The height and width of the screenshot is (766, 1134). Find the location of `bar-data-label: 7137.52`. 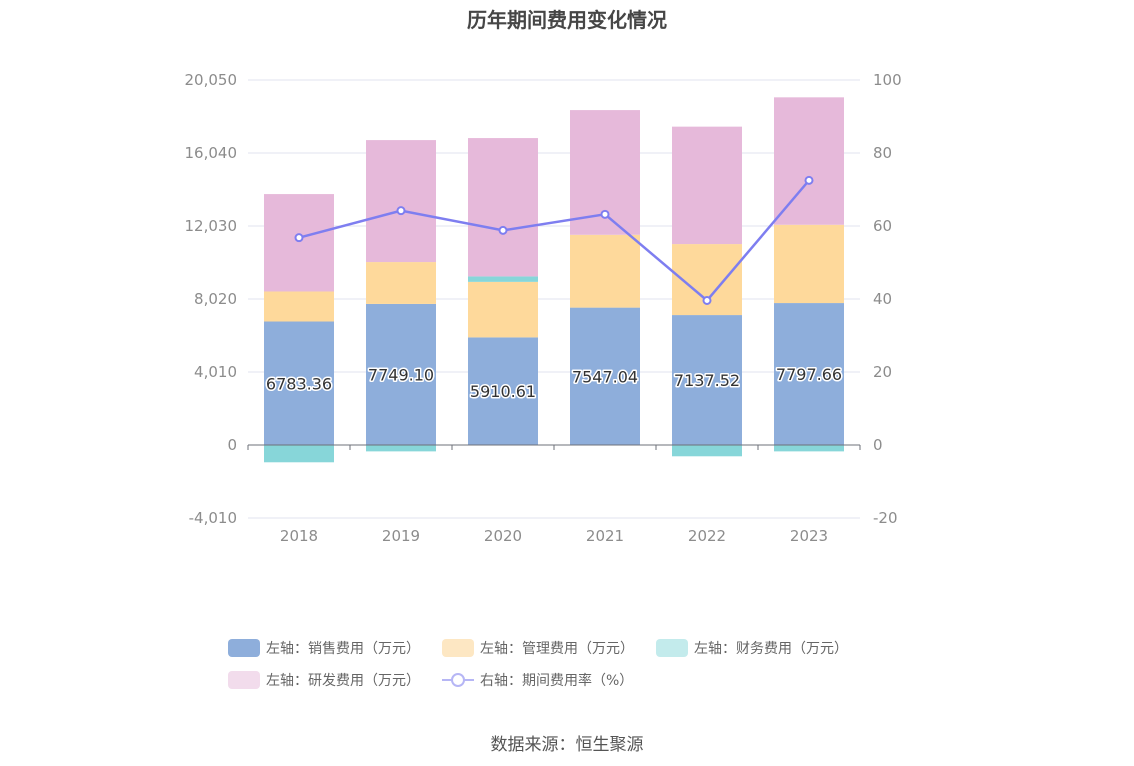

bar-data-label: 7137.52 is located at coordinates (707, 380).